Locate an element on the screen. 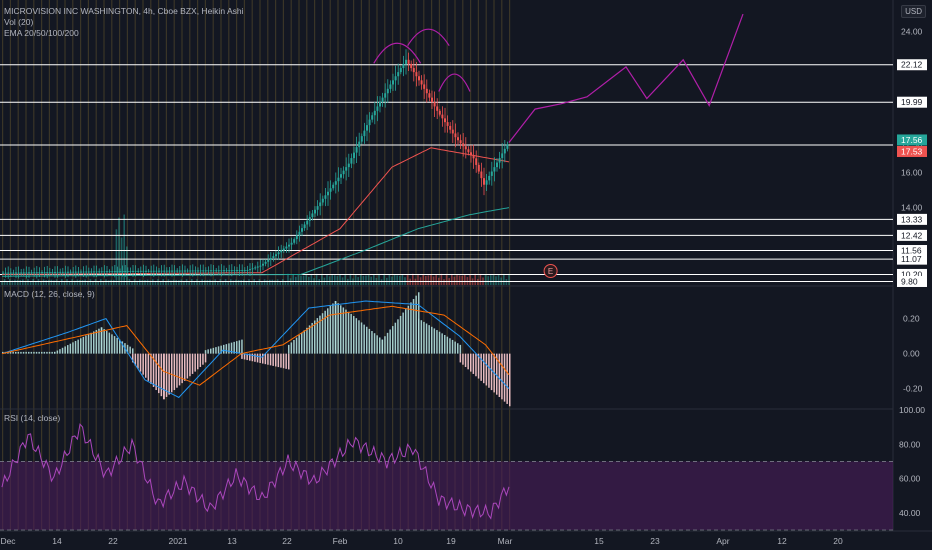 This screenshot has height=550, width=932. currency-badge: USD is located at coordinates (913, 11).